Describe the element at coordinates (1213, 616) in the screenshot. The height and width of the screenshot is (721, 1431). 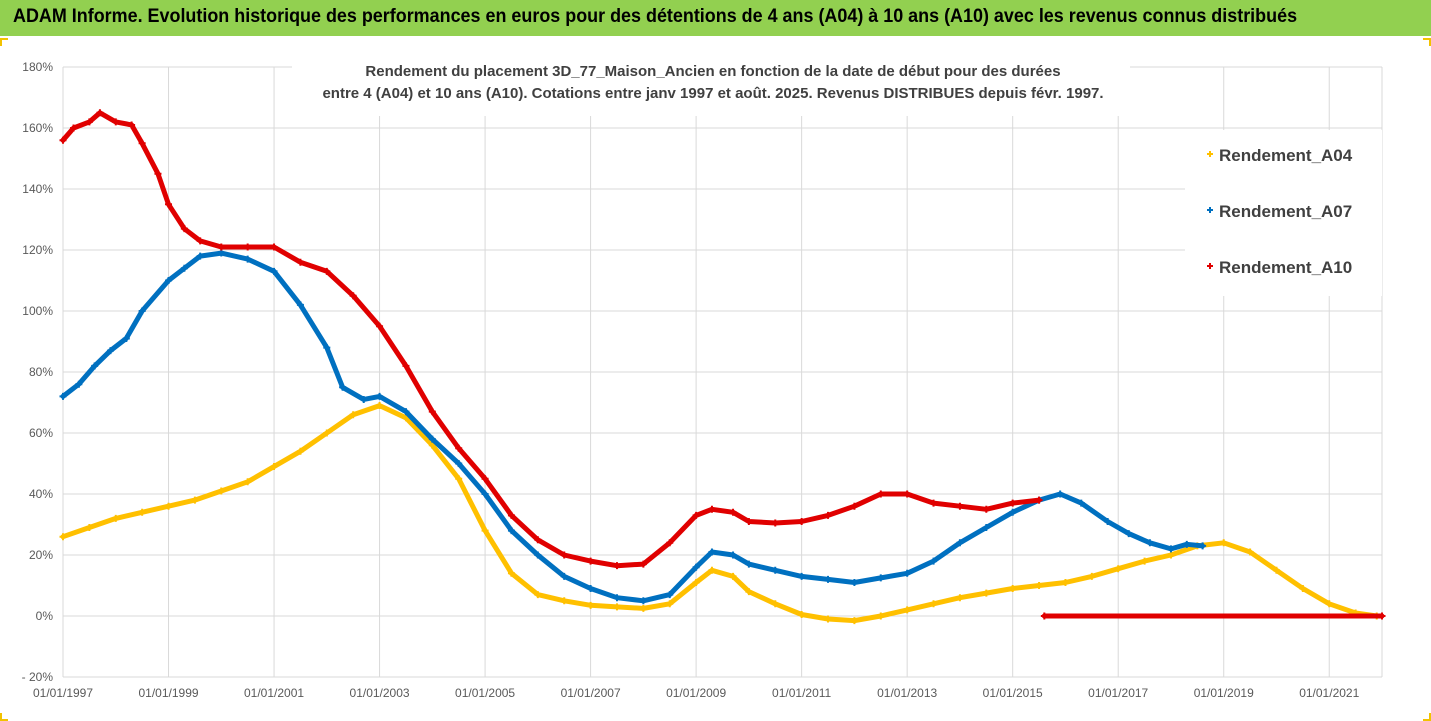
I see `series-rendement-a10` at that location.